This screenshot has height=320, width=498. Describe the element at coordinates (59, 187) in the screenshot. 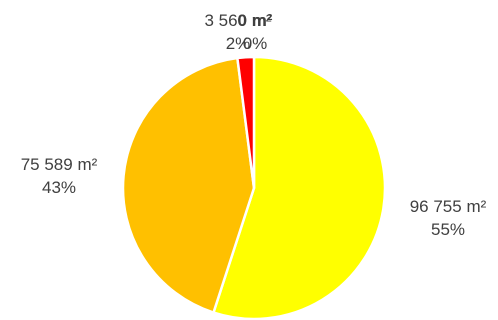

I see `slice-percent-label-2: 43%` at that location.